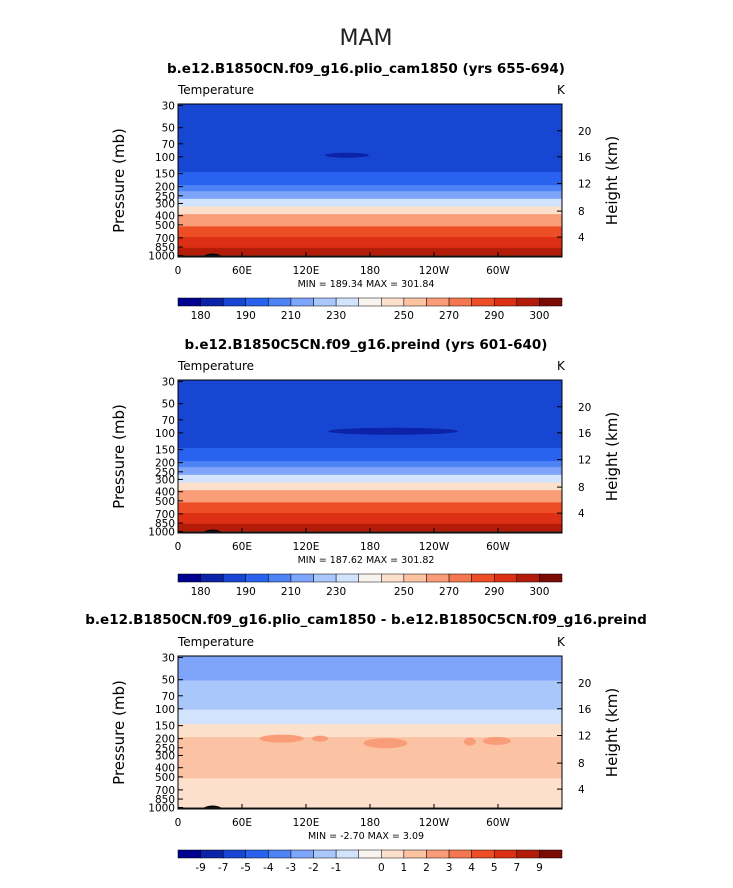 This screenshot has height=888, width=733. What do you see at coordinates (268, 868) in the screenshot?
I see `colorbar-label: -4` at bounding box center [268, 868].